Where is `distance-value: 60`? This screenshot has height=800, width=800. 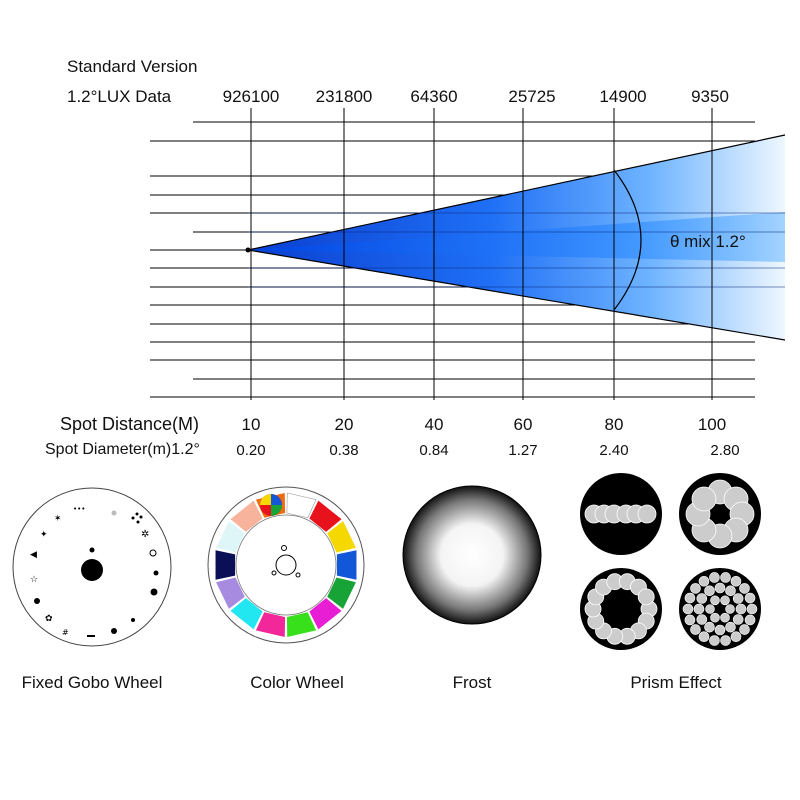
distance-value: 60 is located at coordinates (523, 424).